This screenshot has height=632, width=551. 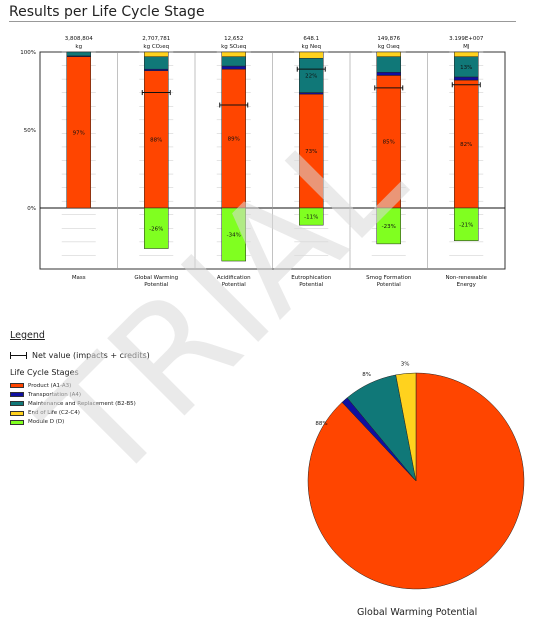 I want to click on legend-label: Product (A1-A3), so click(x=50, y=385).